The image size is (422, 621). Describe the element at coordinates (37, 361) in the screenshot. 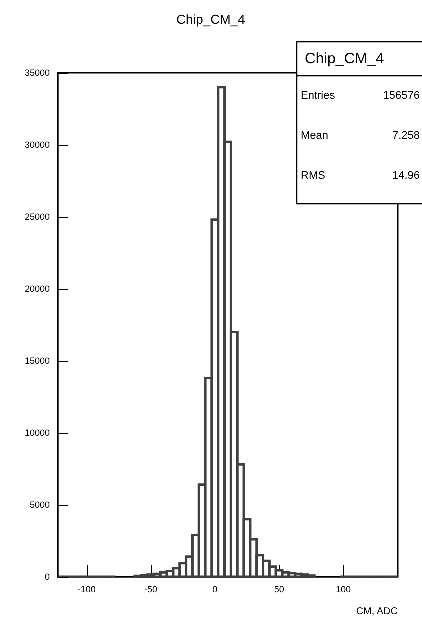

I see `y-tick-label: 15000` at that location.